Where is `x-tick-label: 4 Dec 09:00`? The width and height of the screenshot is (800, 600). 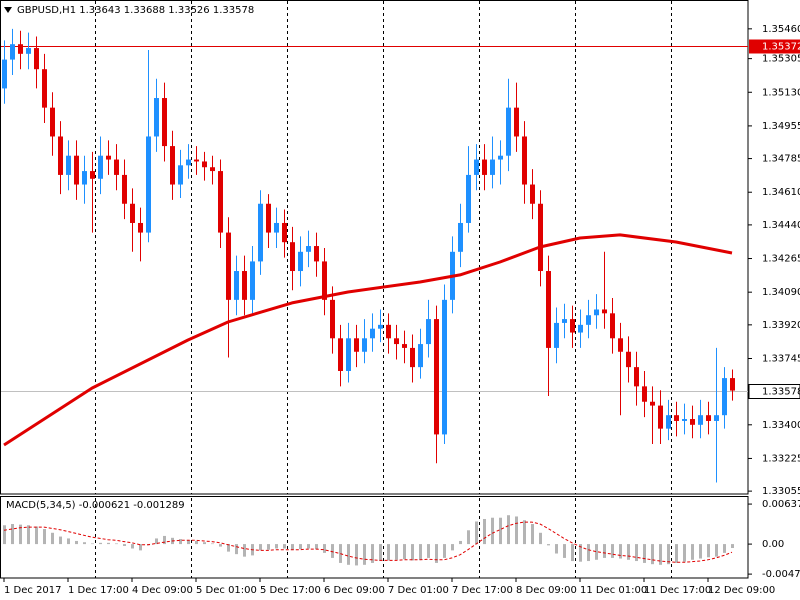
x-tick-label: 4 Dec 09:00 is located at coordinates (162, 590).